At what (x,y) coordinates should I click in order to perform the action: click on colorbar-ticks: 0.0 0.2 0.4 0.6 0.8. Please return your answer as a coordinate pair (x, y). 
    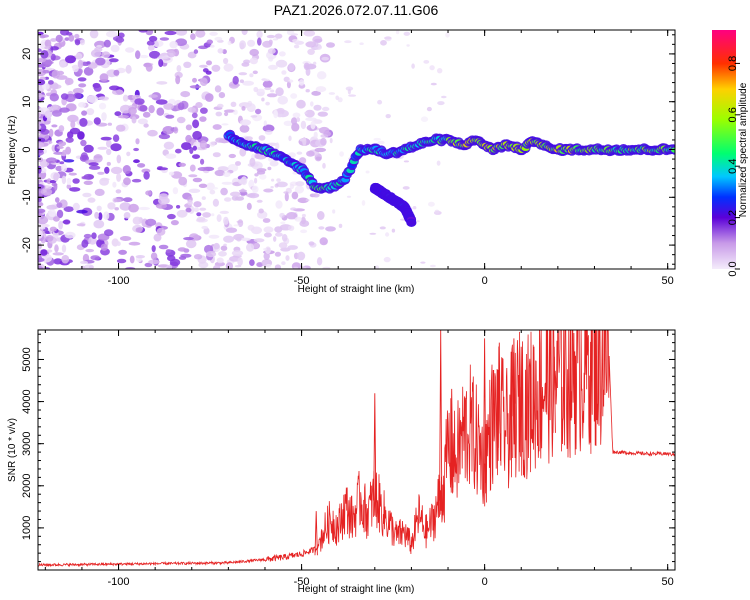
    Looking at the image, I should click on (733, 166).